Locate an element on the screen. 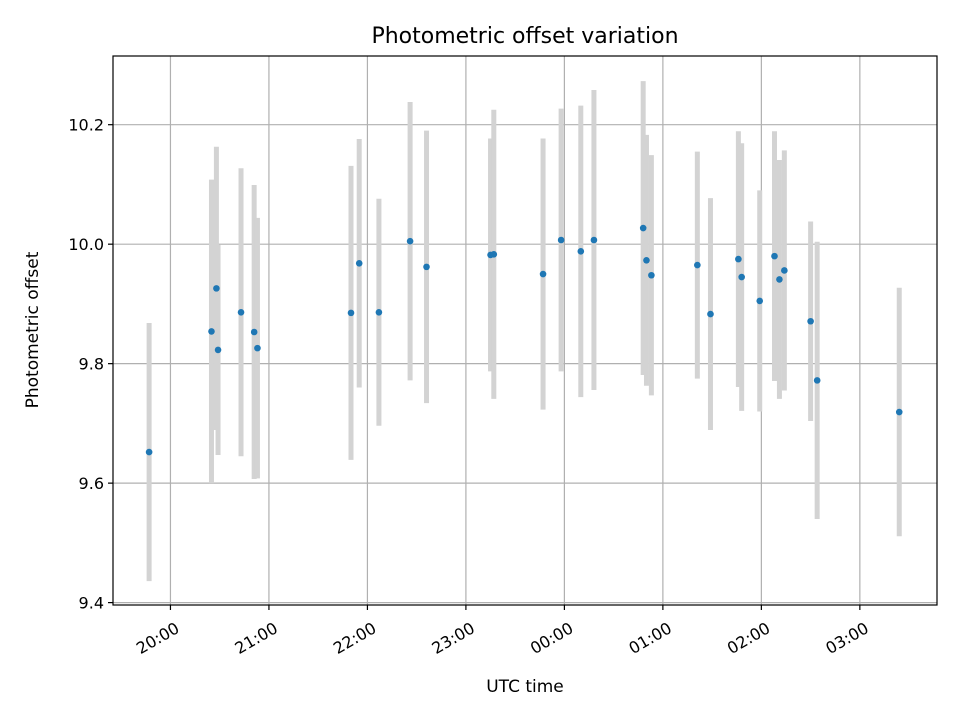 Image resolution: width=960 pixels, height=720 pixels. y-tick-label: 9.4 is located at coordinates (91, 603).